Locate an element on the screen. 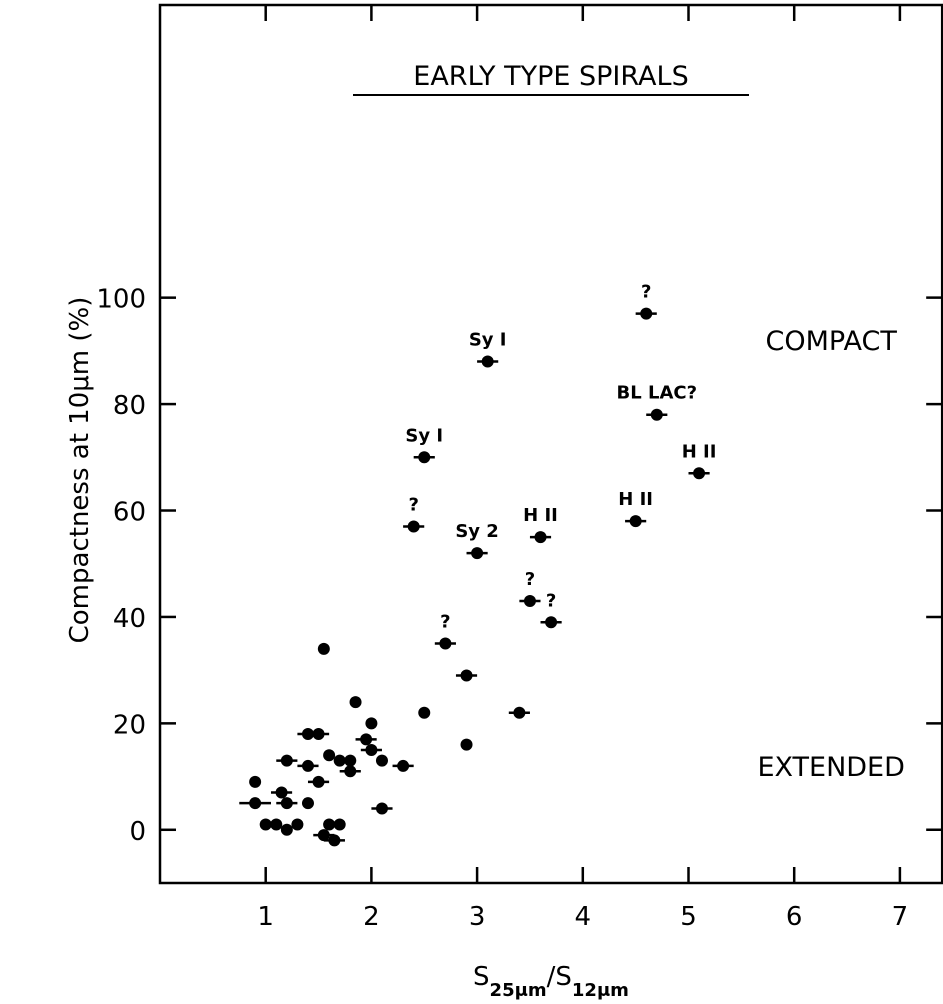 This screenshot has width=943, height=1004. x-tick-label: 4 is located at coordinates (583, 917).